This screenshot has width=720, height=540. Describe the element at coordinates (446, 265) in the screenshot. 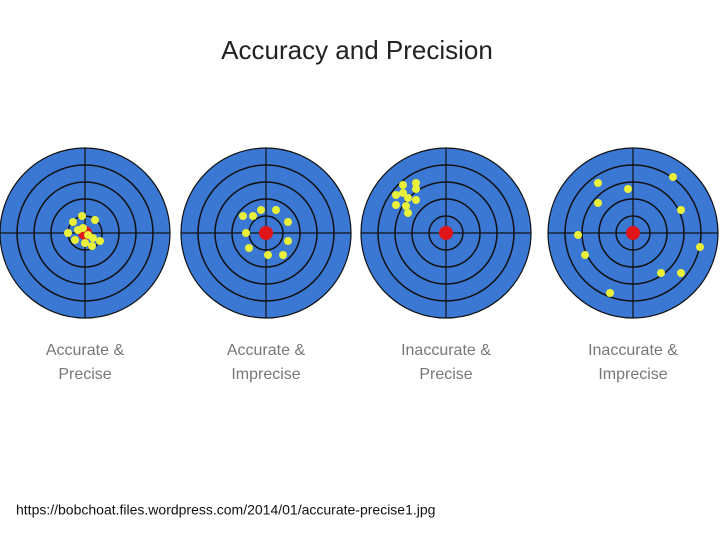

I see `target: Inaccurate & Precise` at that location.